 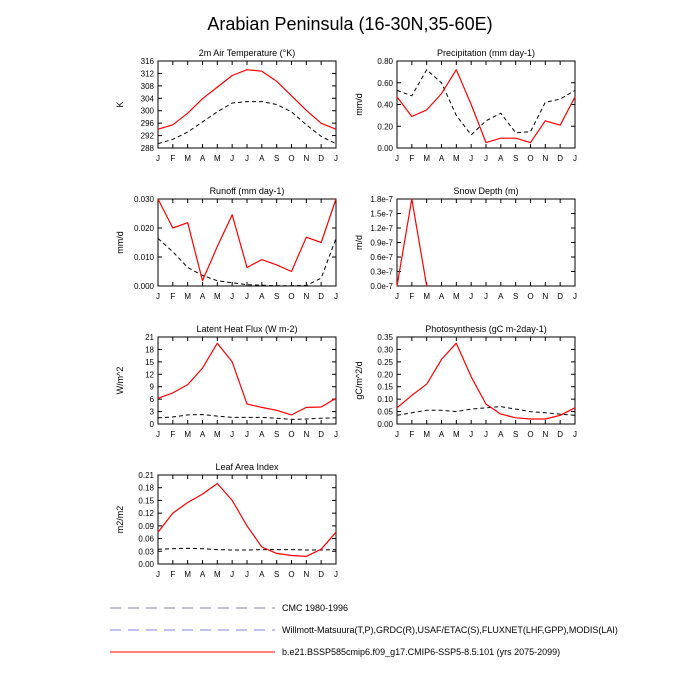 I want to click on panel-title: Photosynthesis (gC m-2day-1), so click(x=486, y=329).